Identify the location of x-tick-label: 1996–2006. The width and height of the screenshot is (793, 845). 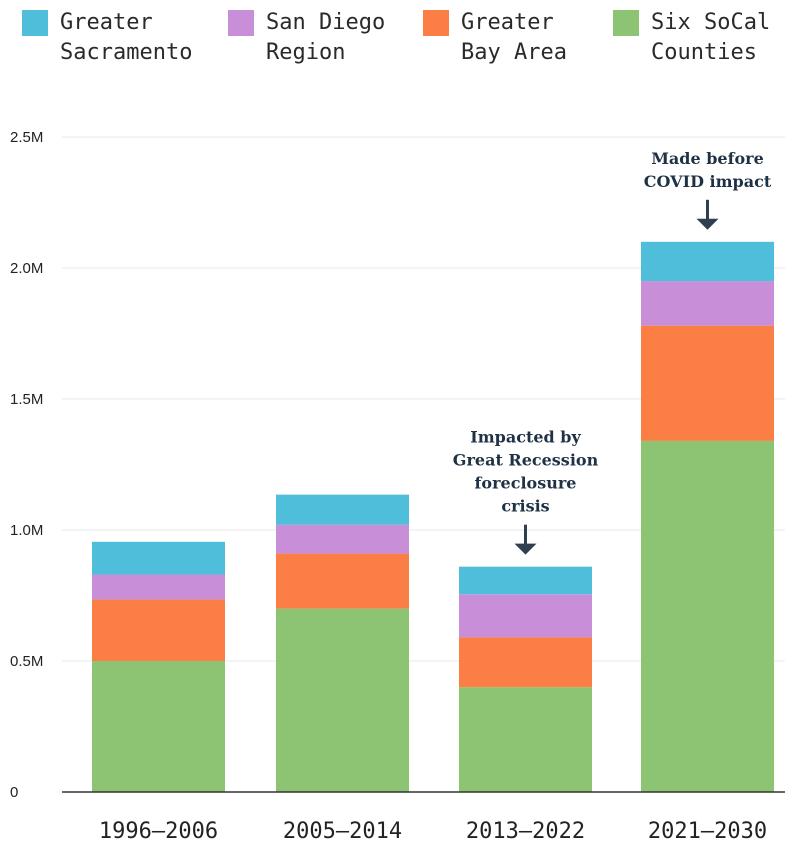
(158, 831).